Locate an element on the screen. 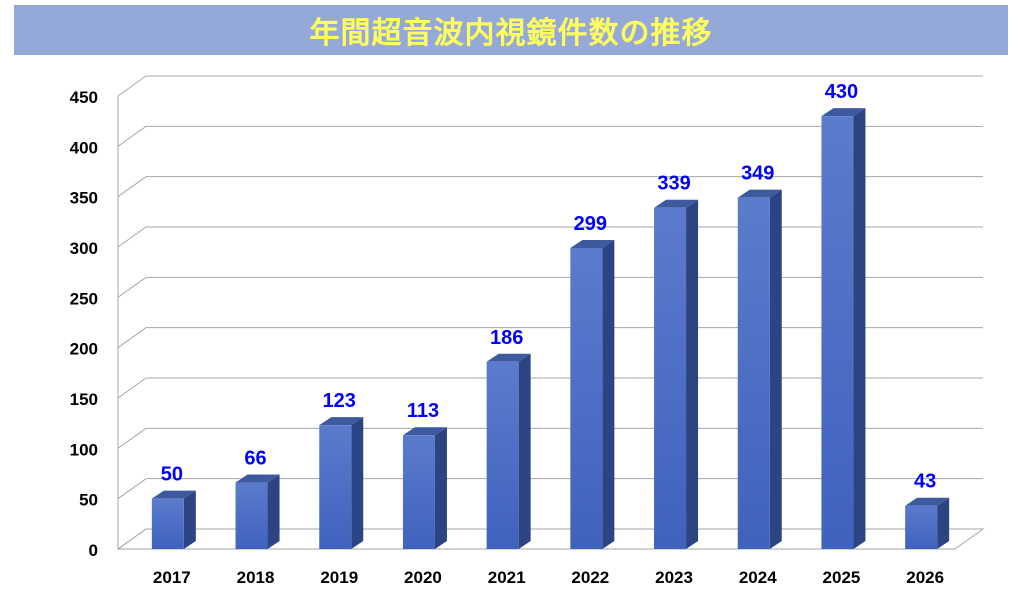 Image resolution: width=1024 pixels, height=595 pixels. y-tick-label: 150 is located at coordinates (84, 399).